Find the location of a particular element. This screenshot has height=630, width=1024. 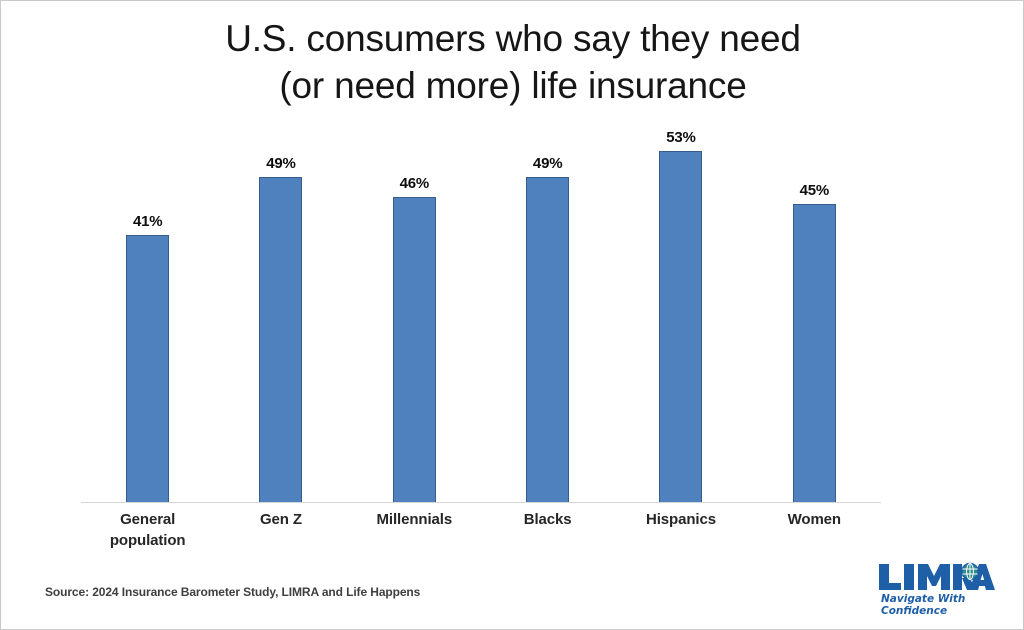

bar-group-gen-z: 49% is located at coordinates (280, 307).